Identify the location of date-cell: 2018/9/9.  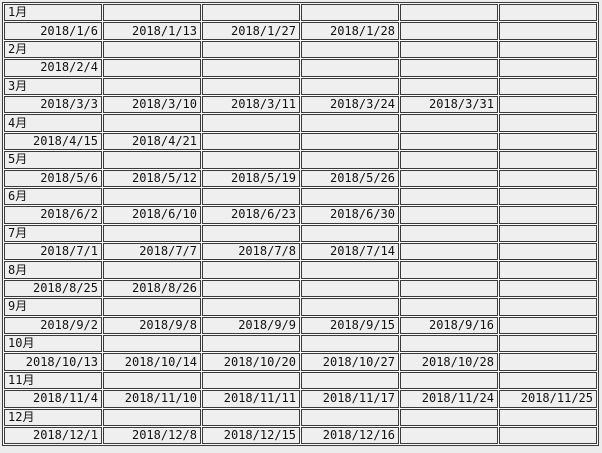
(251, 325).